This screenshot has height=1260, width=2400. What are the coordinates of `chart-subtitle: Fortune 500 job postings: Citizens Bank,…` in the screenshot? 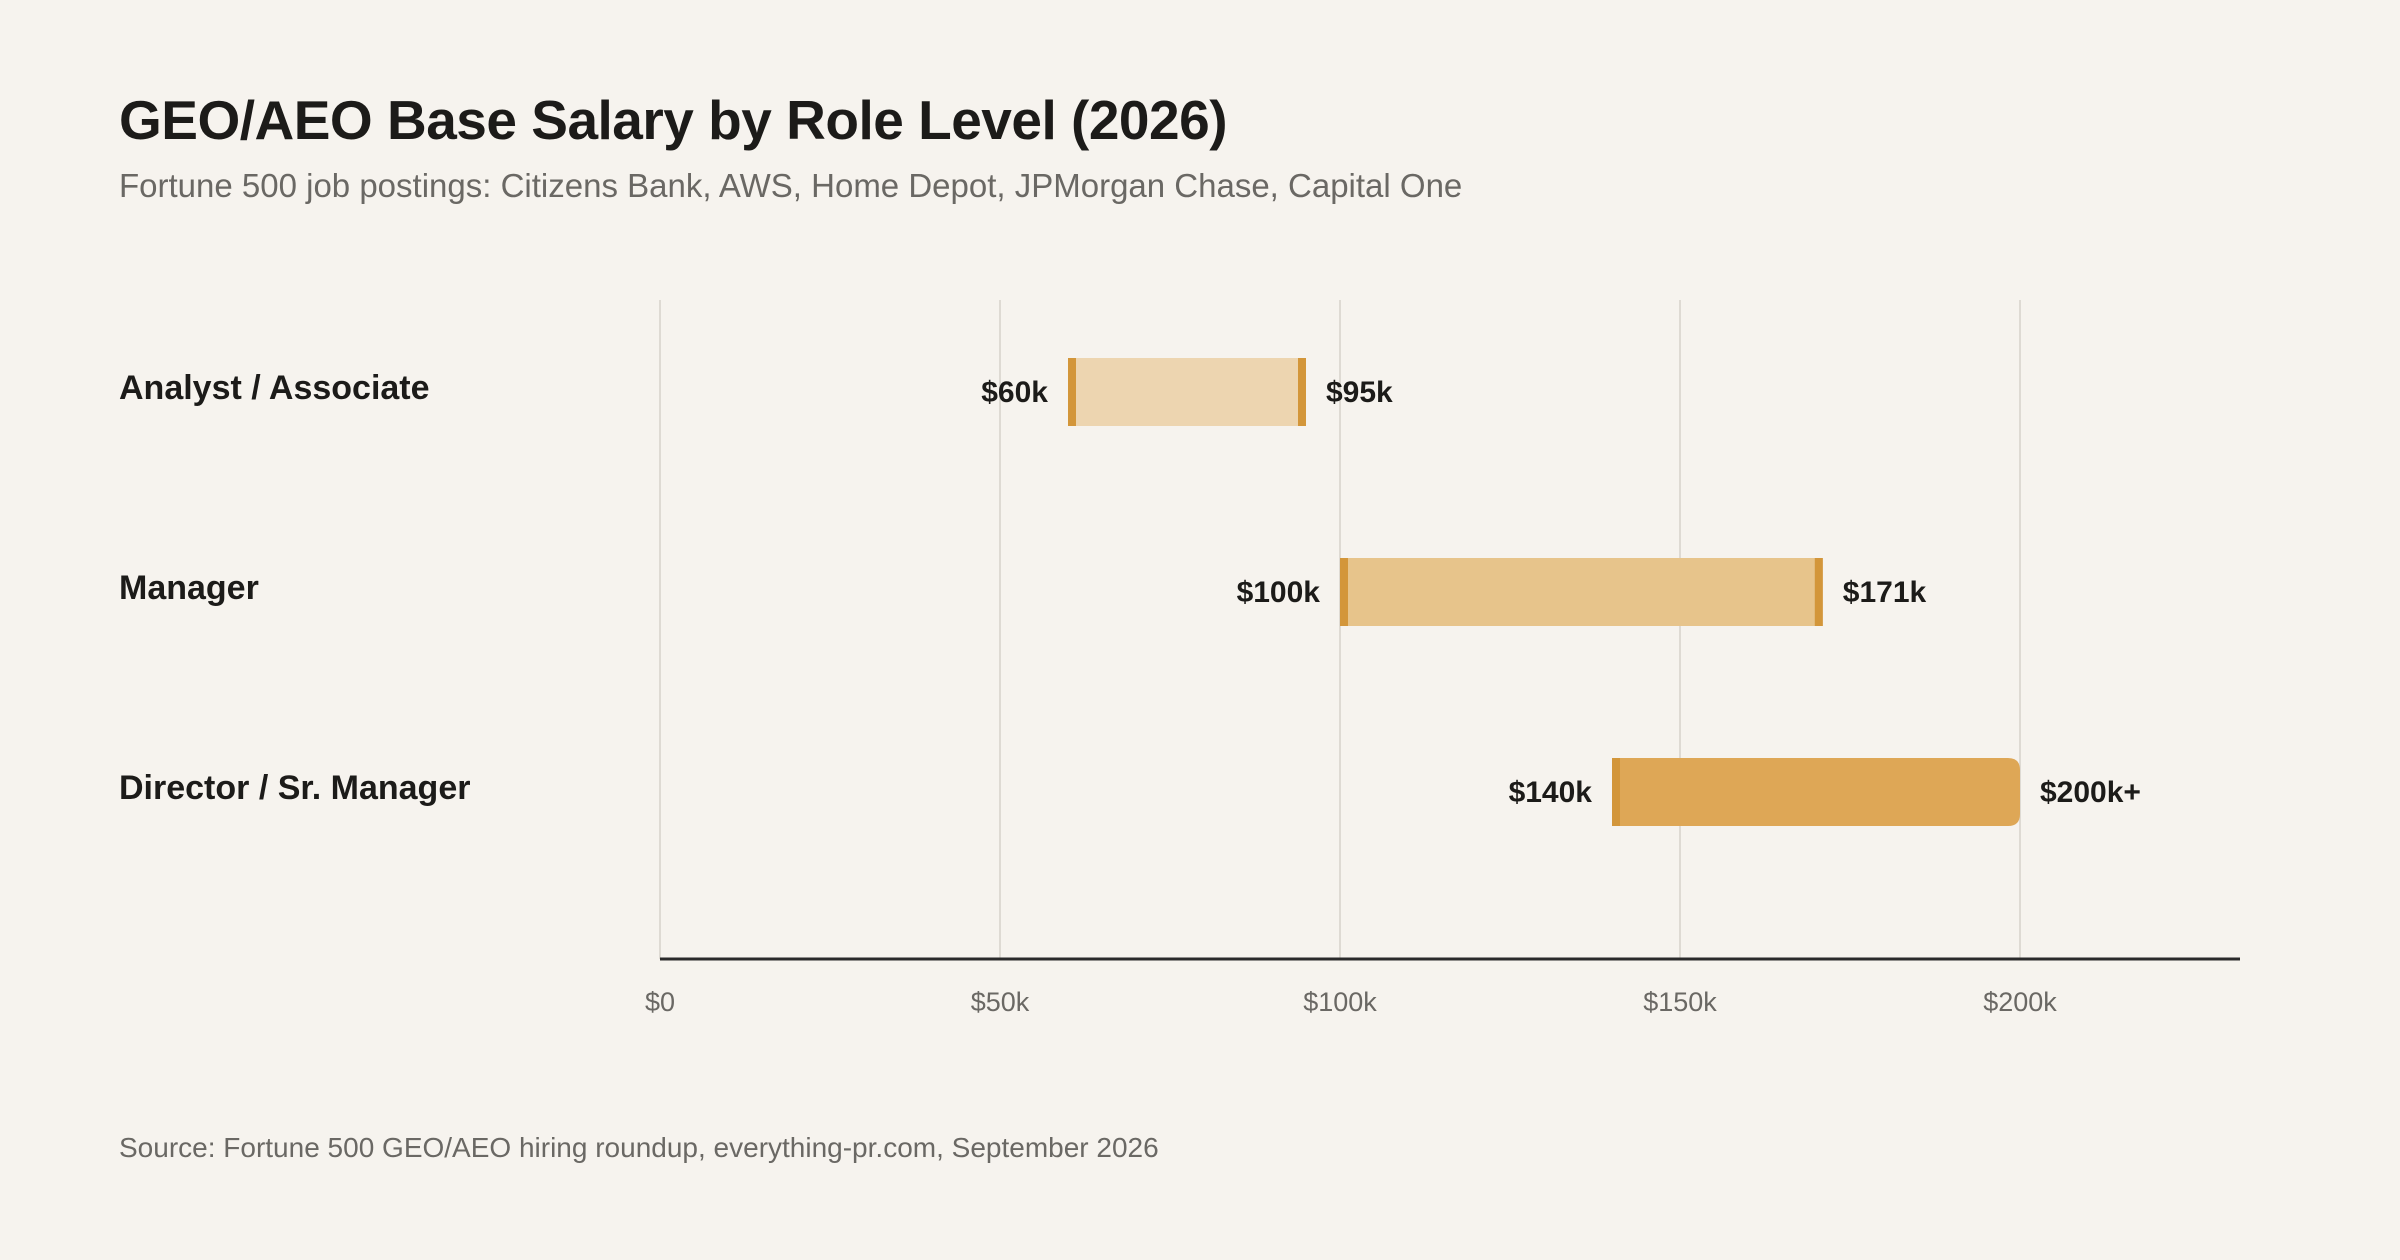 It's located at (791, 185).